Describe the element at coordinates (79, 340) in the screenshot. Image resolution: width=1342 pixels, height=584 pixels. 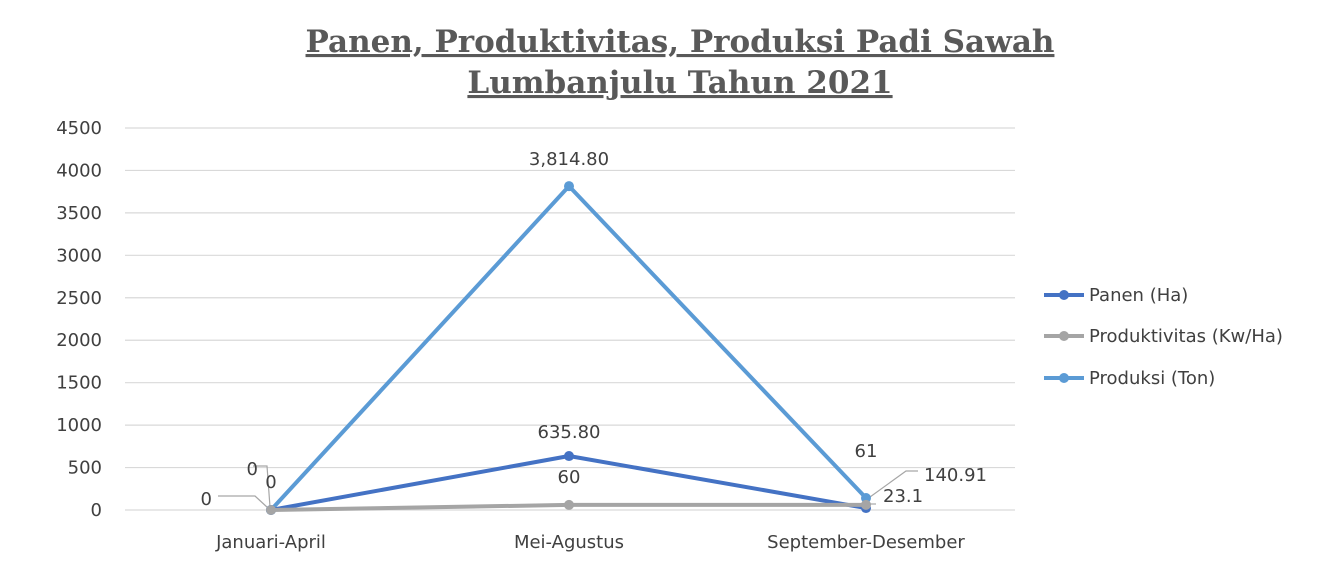
I see `y-tick-label: 2000` at that location.